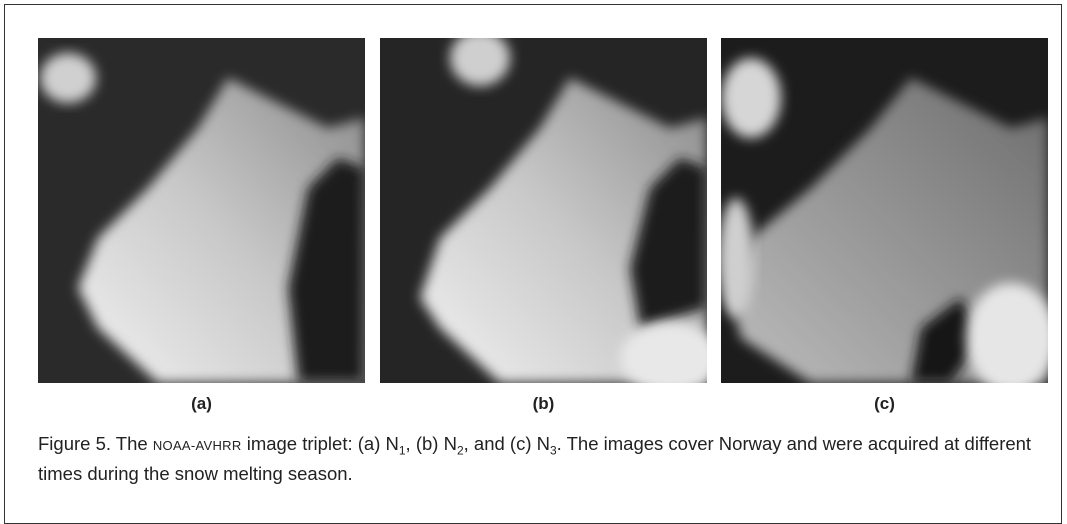 This screenshot has height=524, width=1067. What do you see at coordinates (460, 450) in the screenshot?
I see `subscript: 2` at bounding box center [460, 450].